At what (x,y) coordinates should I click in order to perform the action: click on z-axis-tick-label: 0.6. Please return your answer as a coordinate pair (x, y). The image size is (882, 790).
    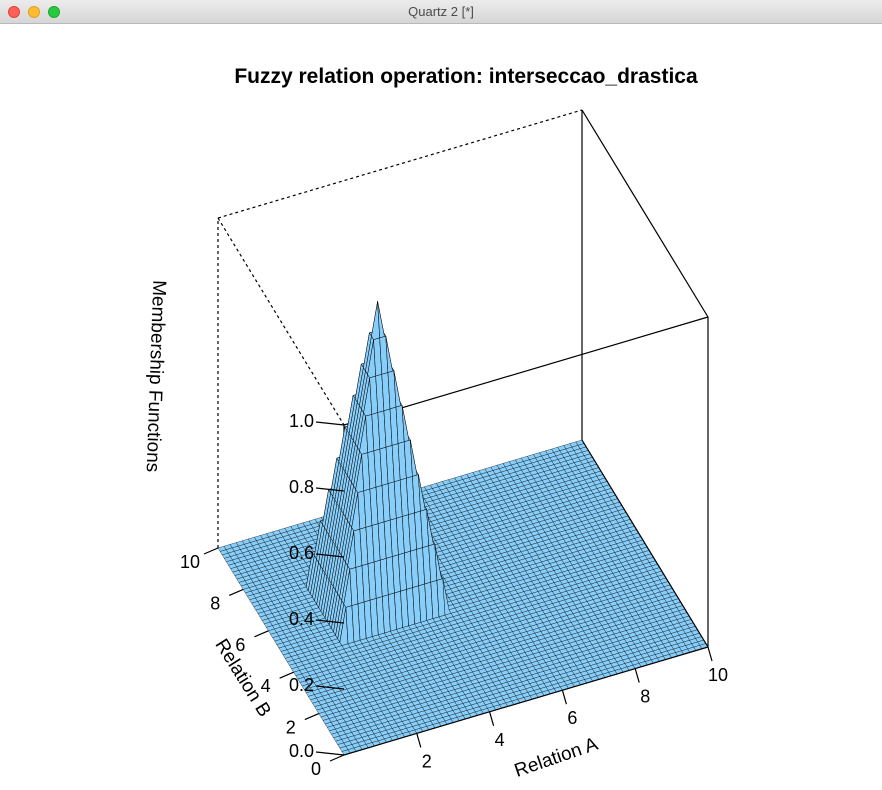
    Looking at the image, I should click on (301, 553).